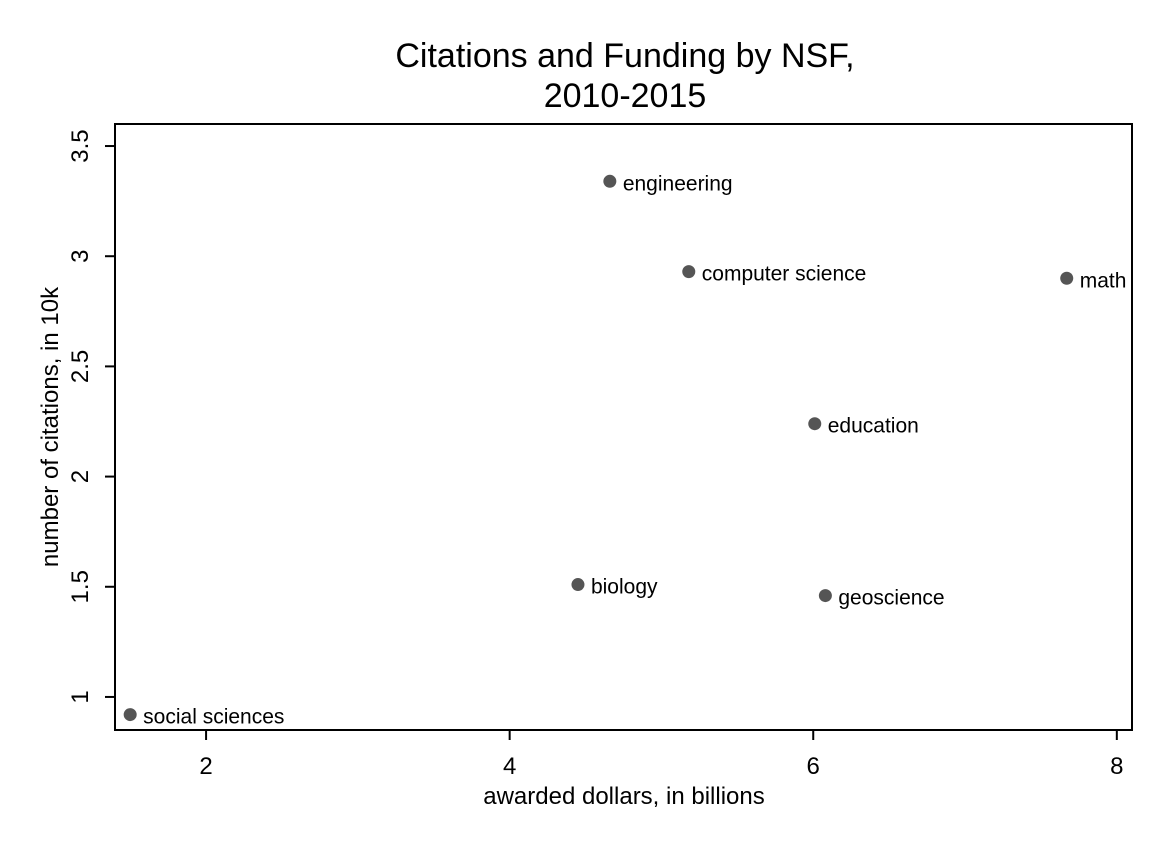 Image resolution: width=1164 pixels, height=846 pixels. What do you see at coordinates (509, 766) in the screenshot?
I see `x-tick-label: 4` at bounding box center [509, 766].